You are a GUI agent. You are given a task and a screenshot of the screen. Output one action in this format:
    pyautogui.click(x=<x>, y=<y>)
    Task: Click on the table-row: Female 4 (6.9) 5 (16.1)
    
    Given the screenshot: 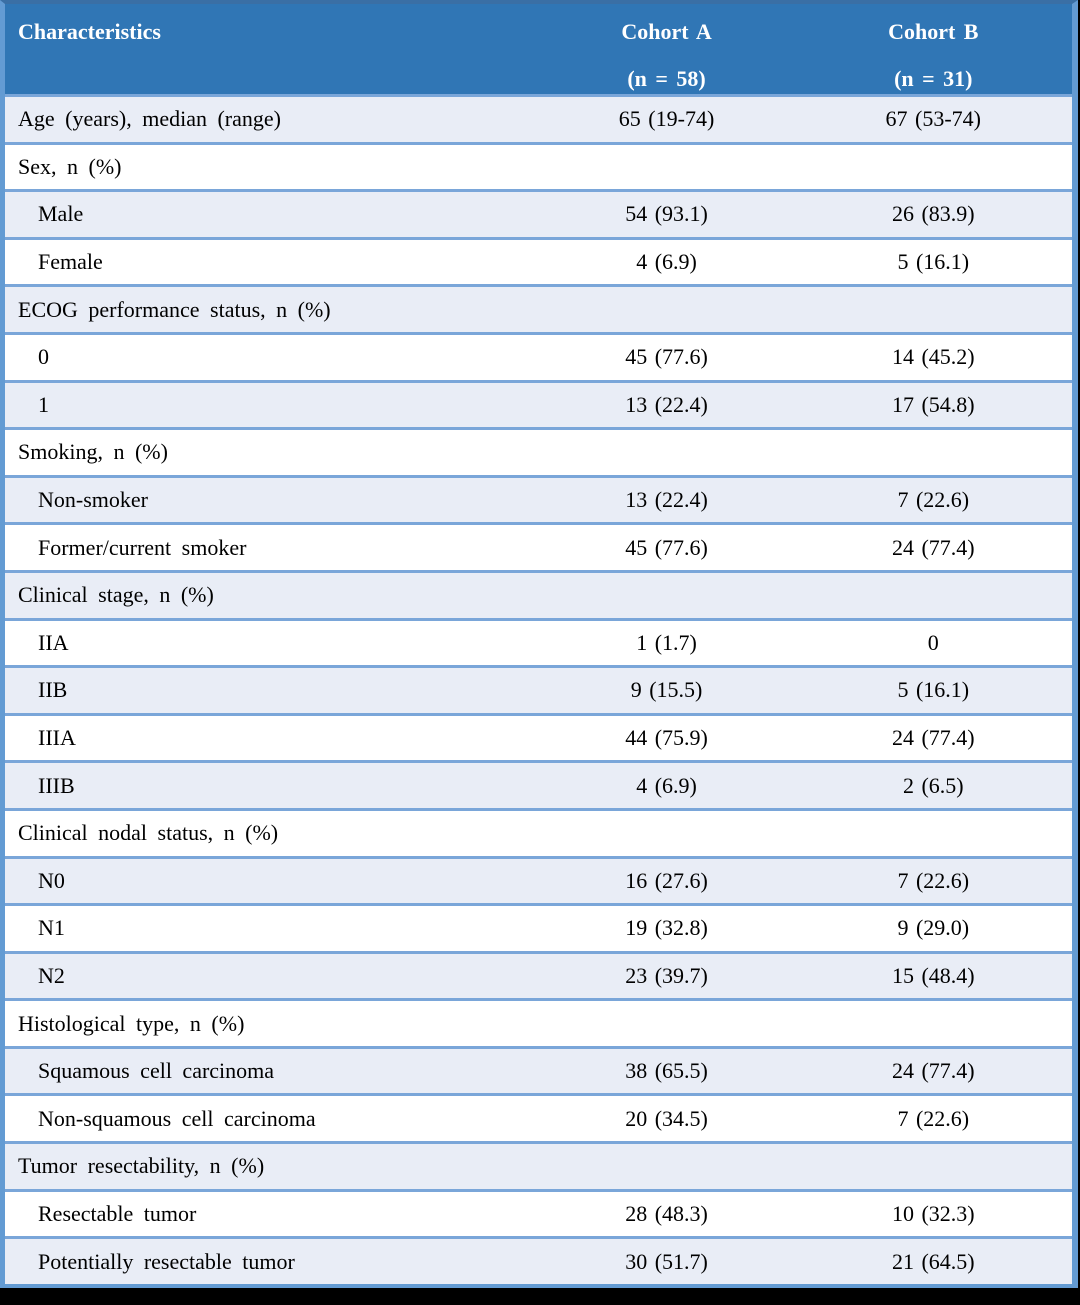 What is the action you would take?
    pyautogui.click(x=538, y=260)
    